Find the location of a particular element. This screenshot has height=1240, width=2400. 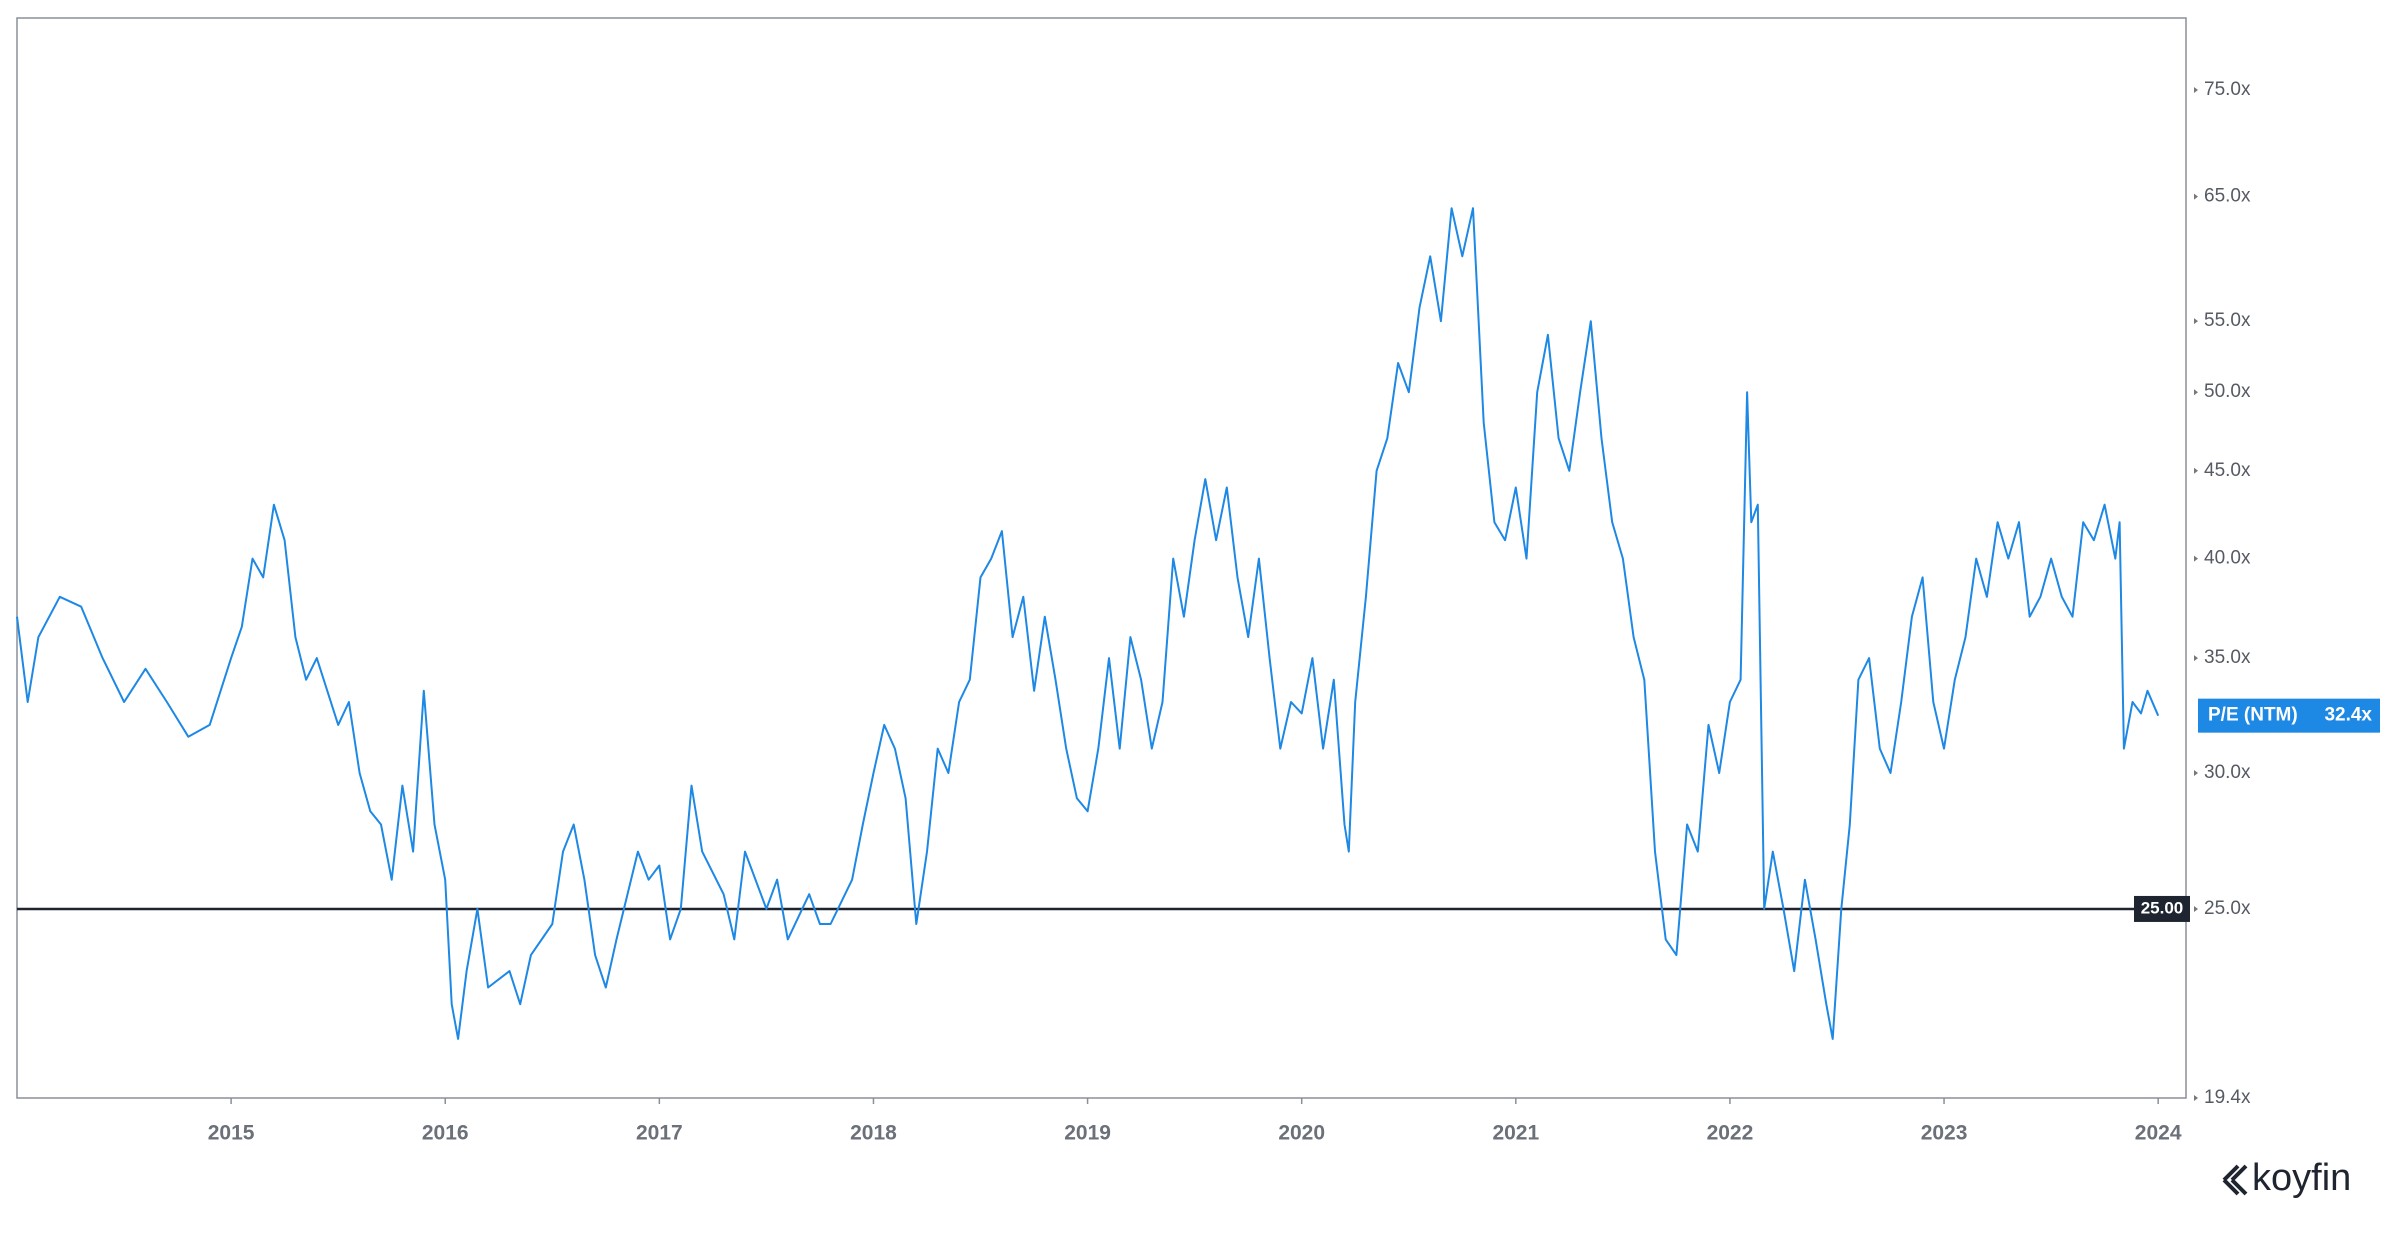

x-tick-label: 2020 is located at coordinates (1301, 1133).